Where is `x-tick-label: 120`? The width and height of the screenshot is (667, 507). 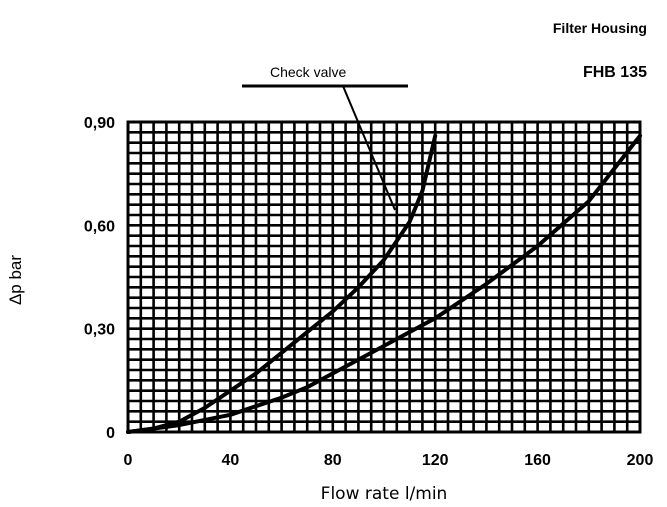
x-tick-label: 120 is located at coordinates (435, 460).